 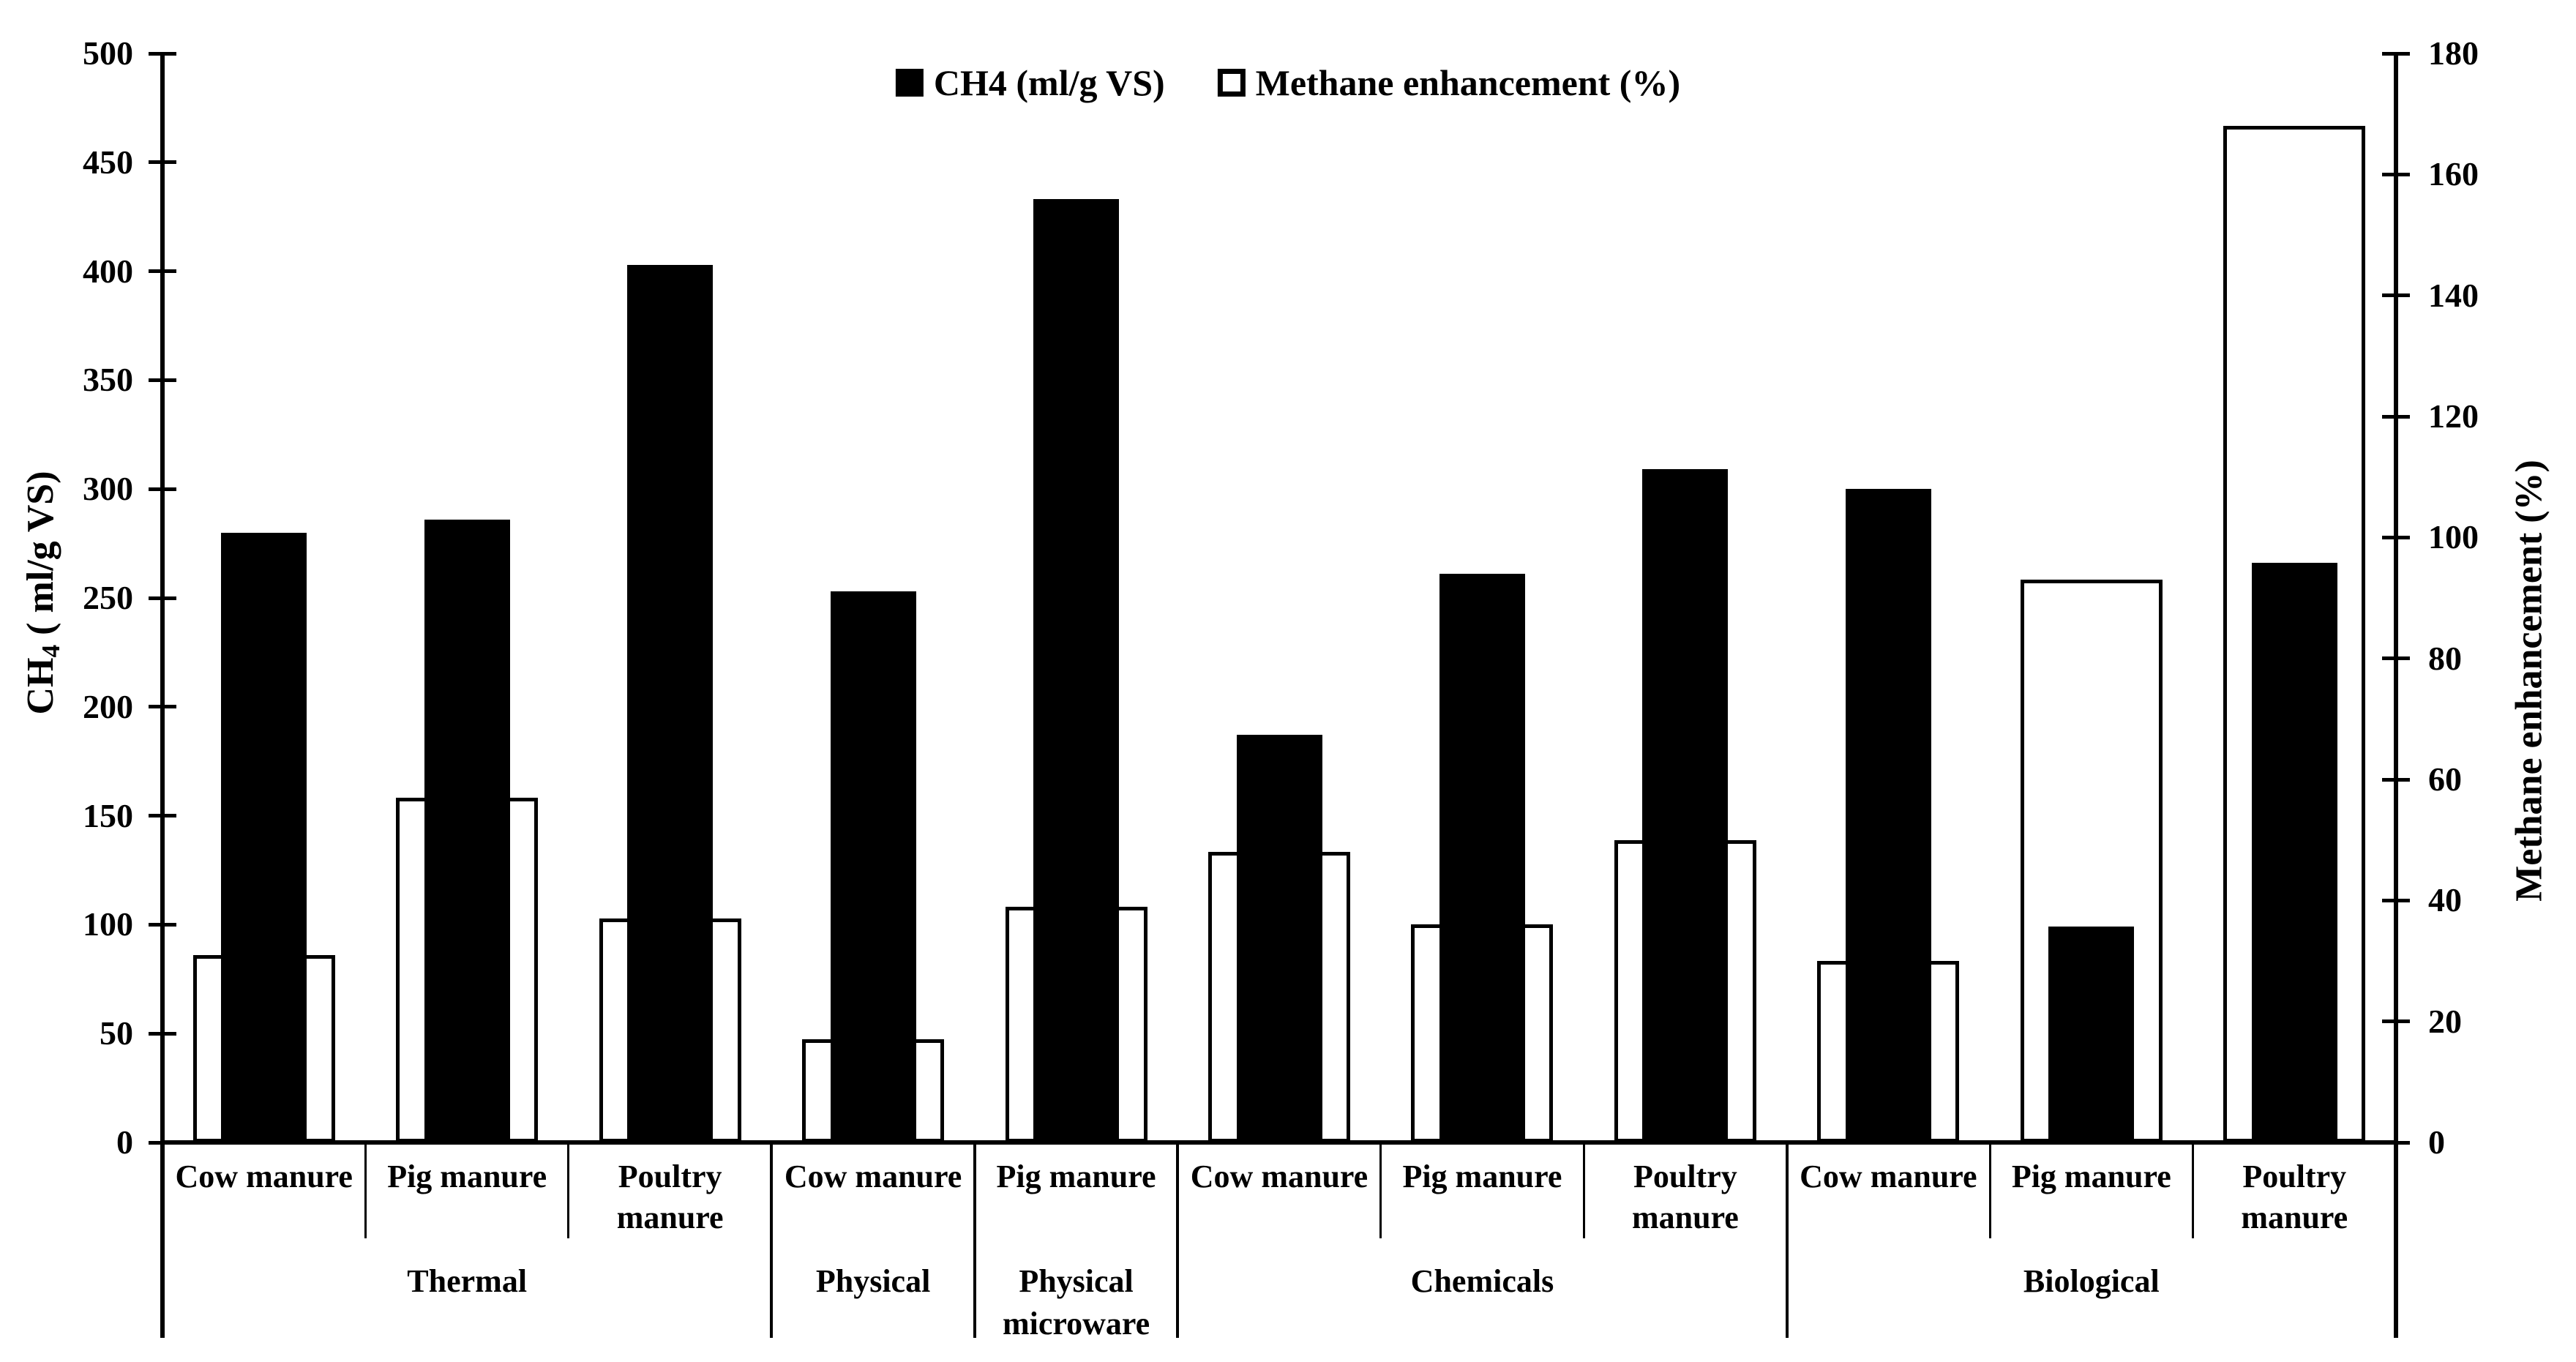 What do you see at coordinates (2453, 537) in the screenshot?
I see `right-axis-tick-label: 100` at bounding box center [2453, 537].